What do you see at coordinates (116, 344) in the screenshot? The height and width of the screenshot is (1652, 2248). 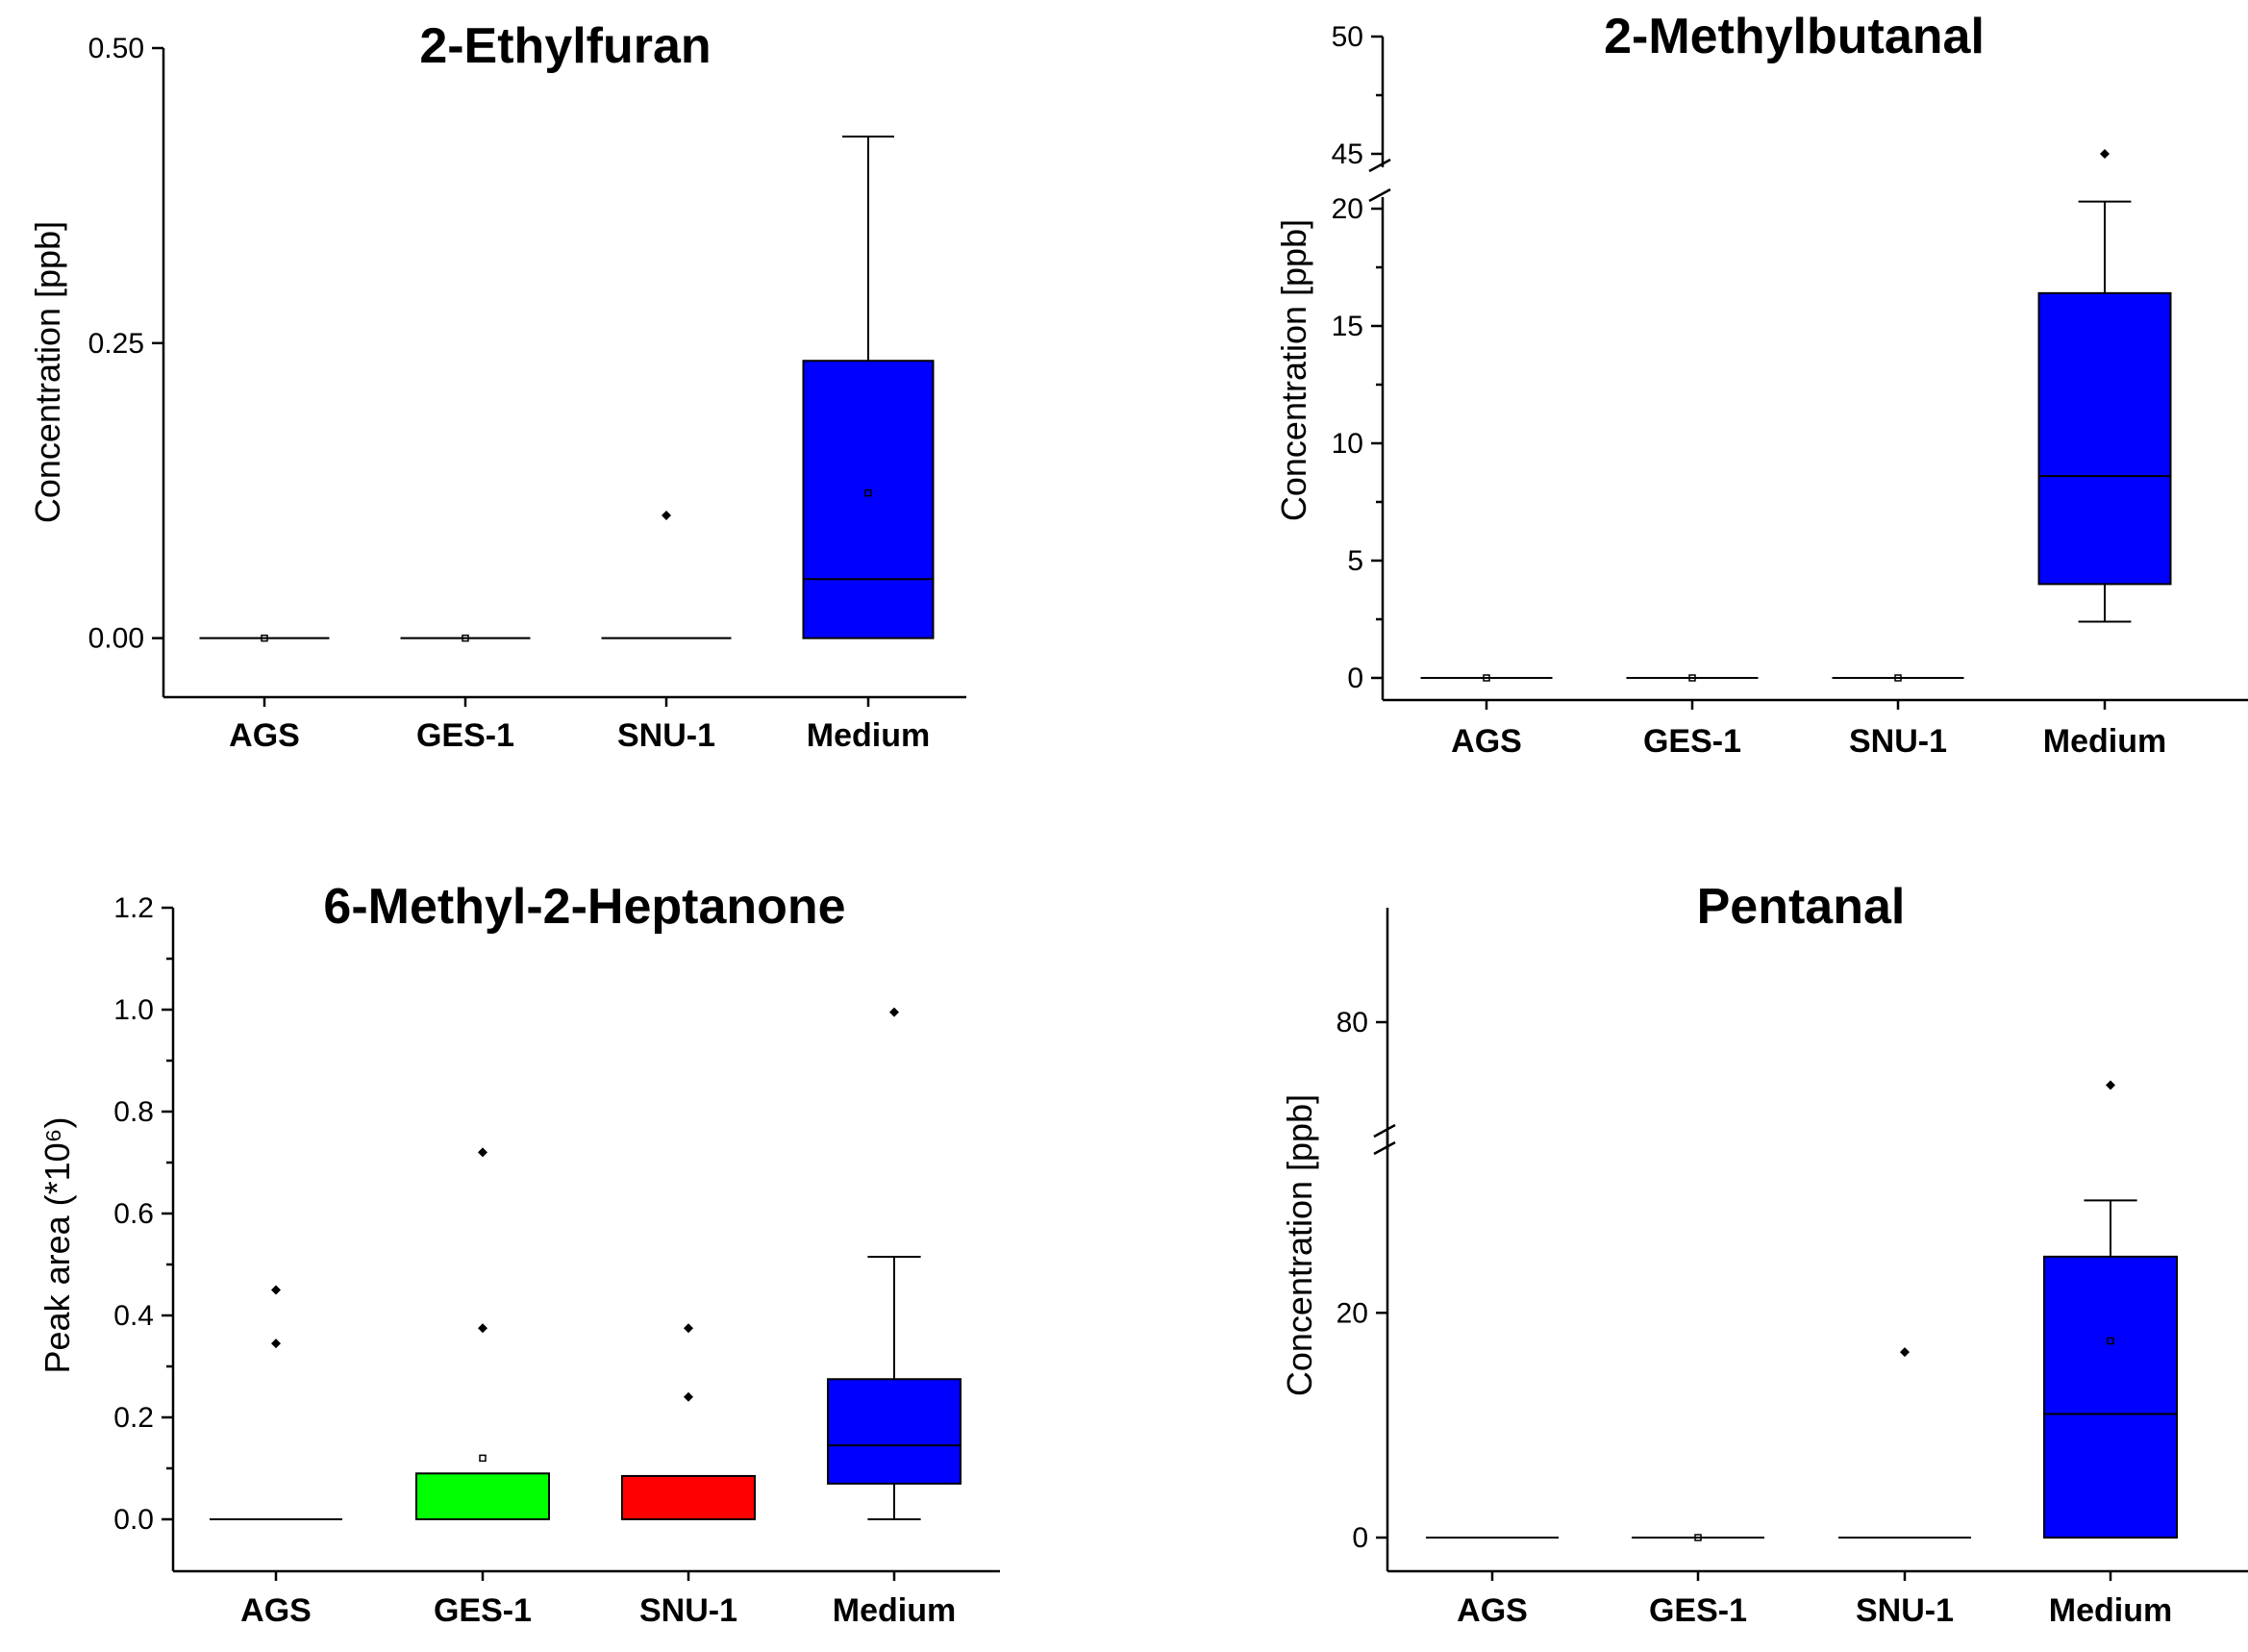 I see `y-tick-label: 0.25` at bounding box center [116, 344].